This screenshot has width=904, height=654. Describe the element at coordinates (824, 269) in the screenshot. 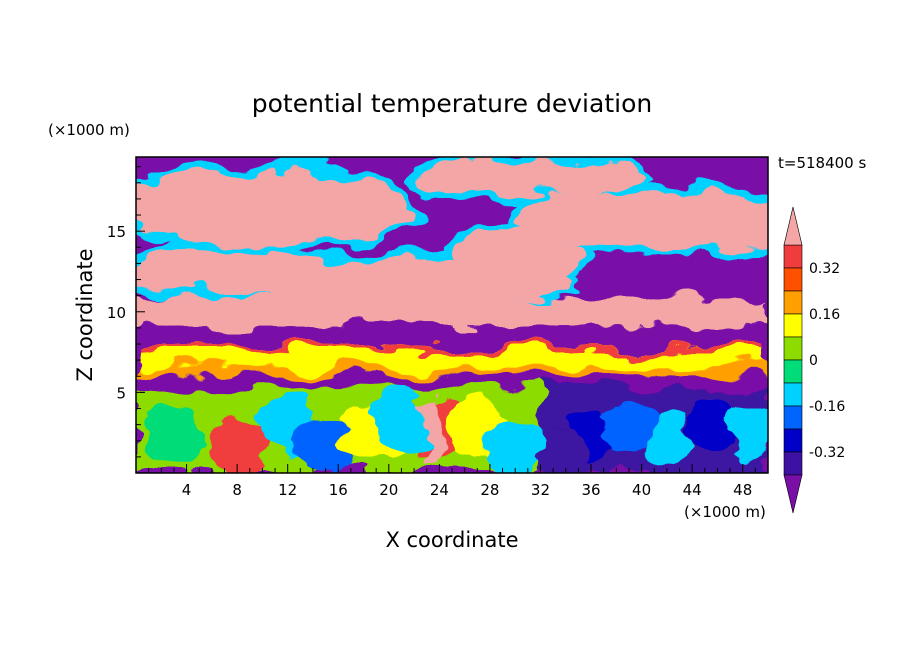

I see `colorbar-tick-label: 0.32` at that location.